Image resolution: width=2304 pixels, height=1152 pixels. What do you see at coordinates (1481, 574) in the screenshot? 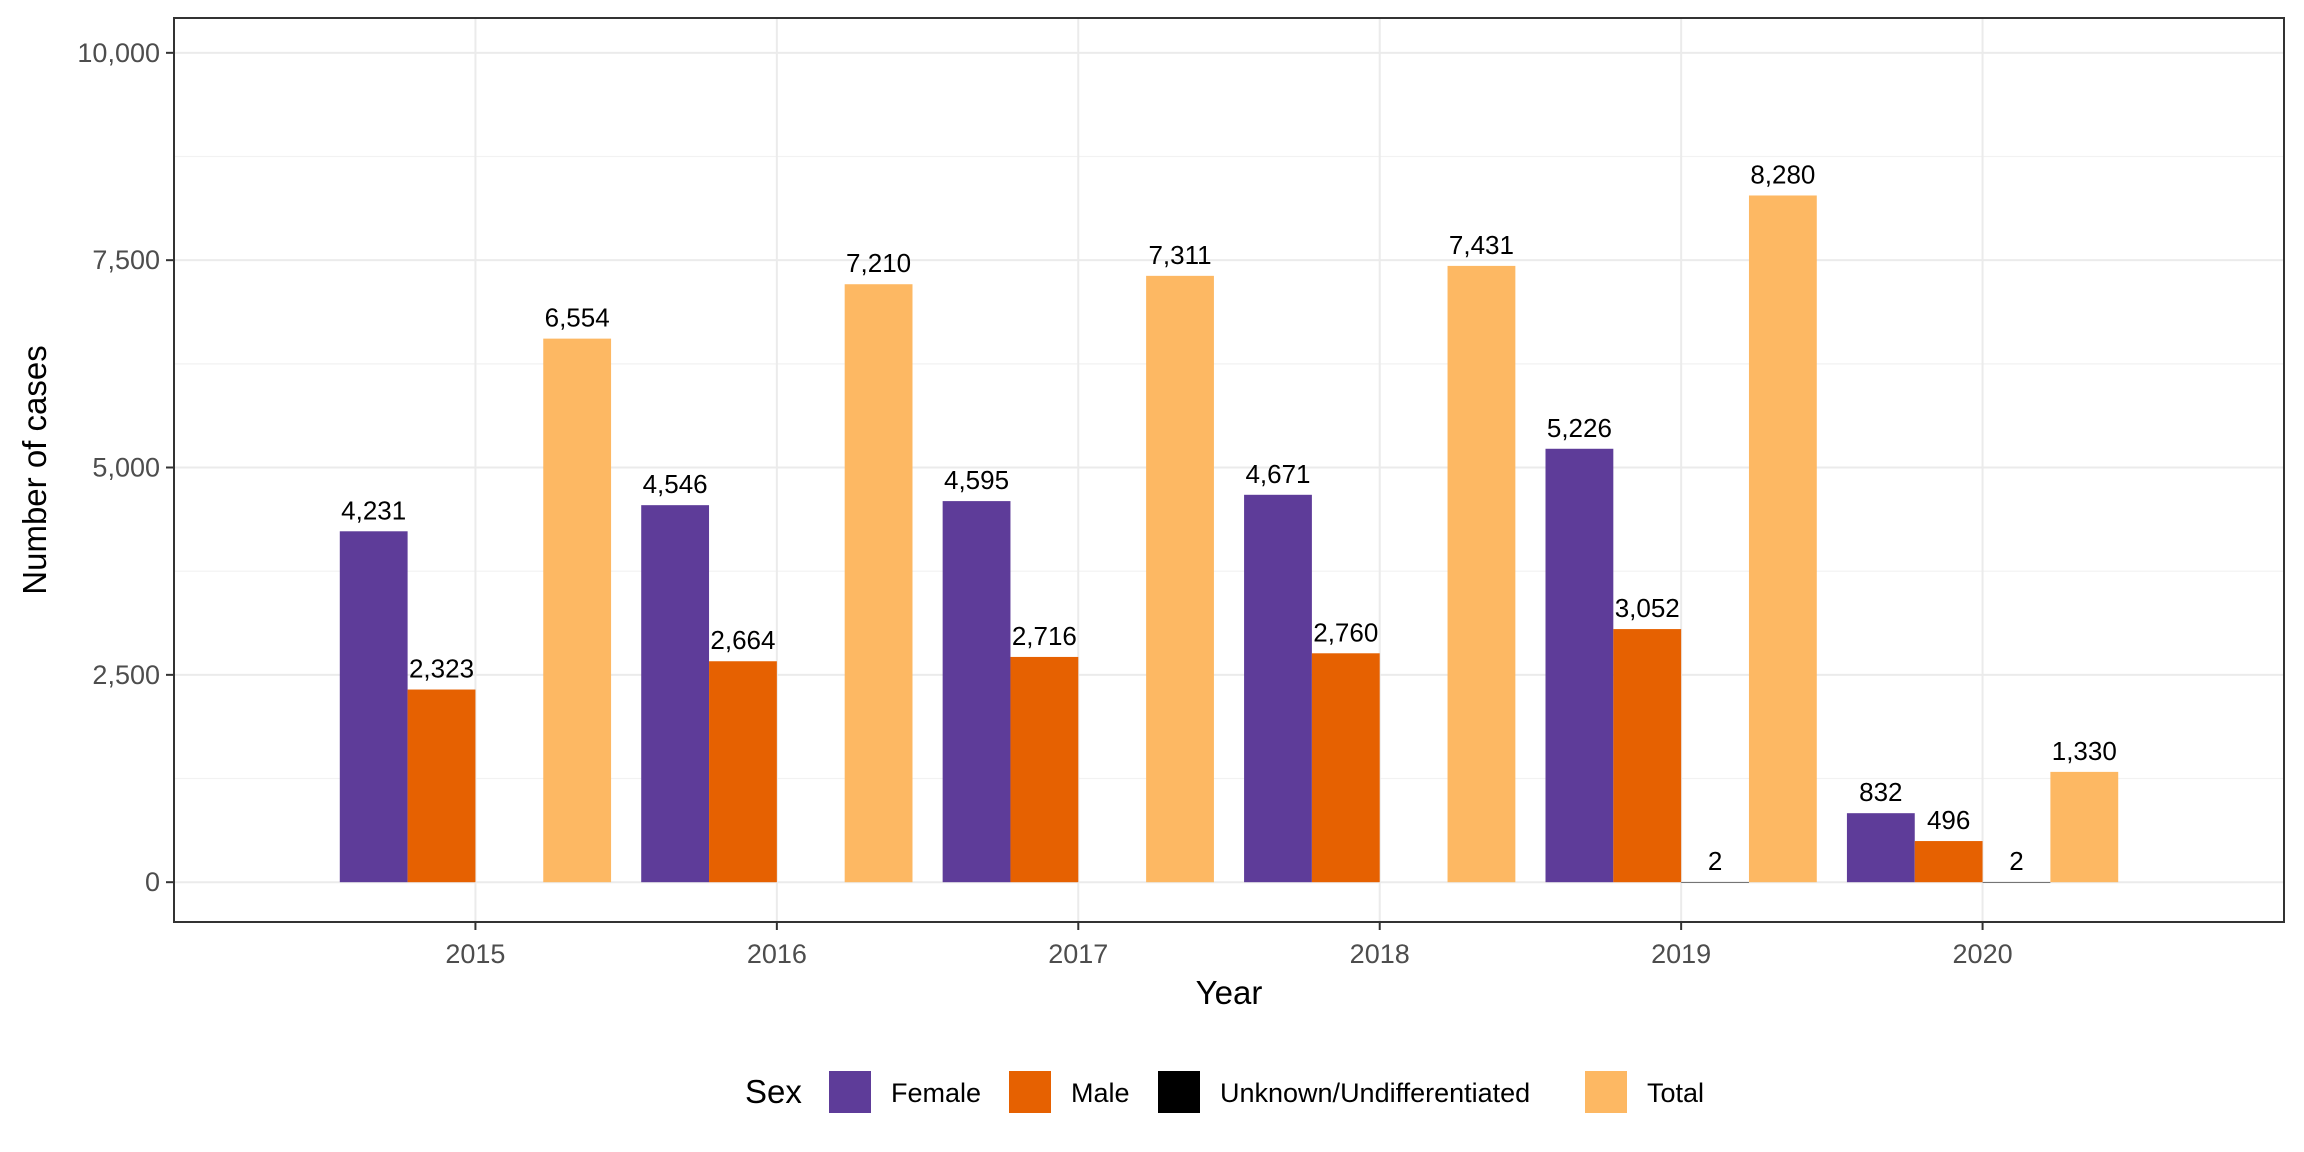
I see `bar-total-2018` at bounding box center [1481, 574].